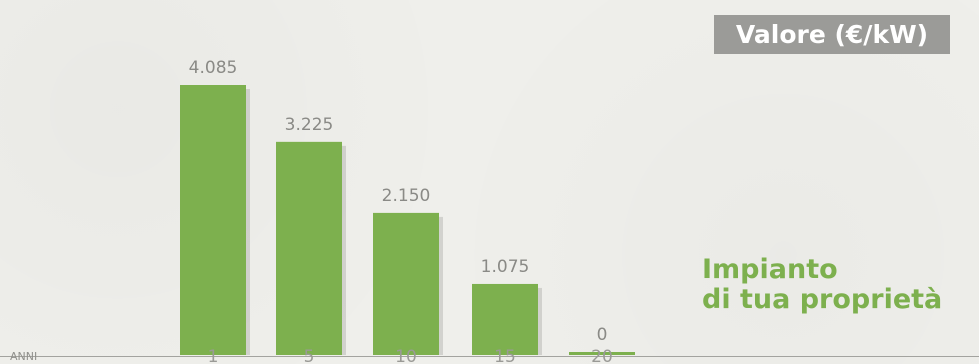  Describe the element at coordinates (213, 68) in the screenshot. I see `bar-value-label-1: 4.085` at that location.